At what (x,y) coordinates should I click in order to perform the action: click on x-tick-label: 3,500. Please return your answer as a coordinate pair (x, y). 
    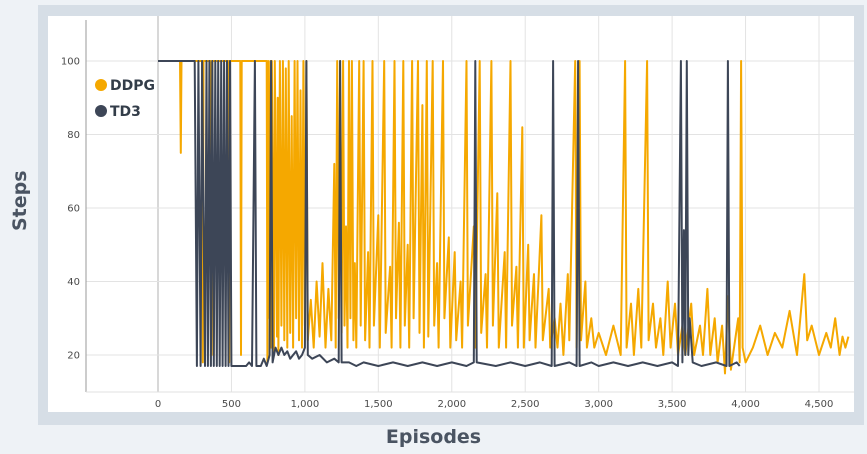
    Looking at the image, I should click on (672, 404).